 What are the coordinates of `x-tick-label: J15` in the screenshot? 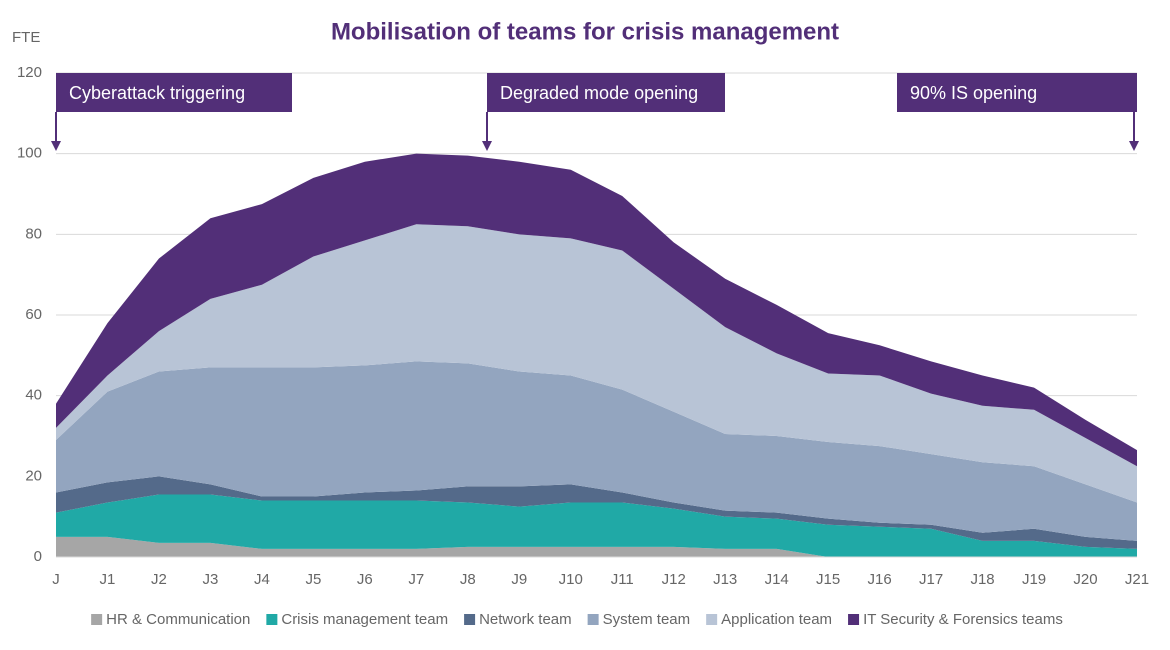 It's located at (828, 579).